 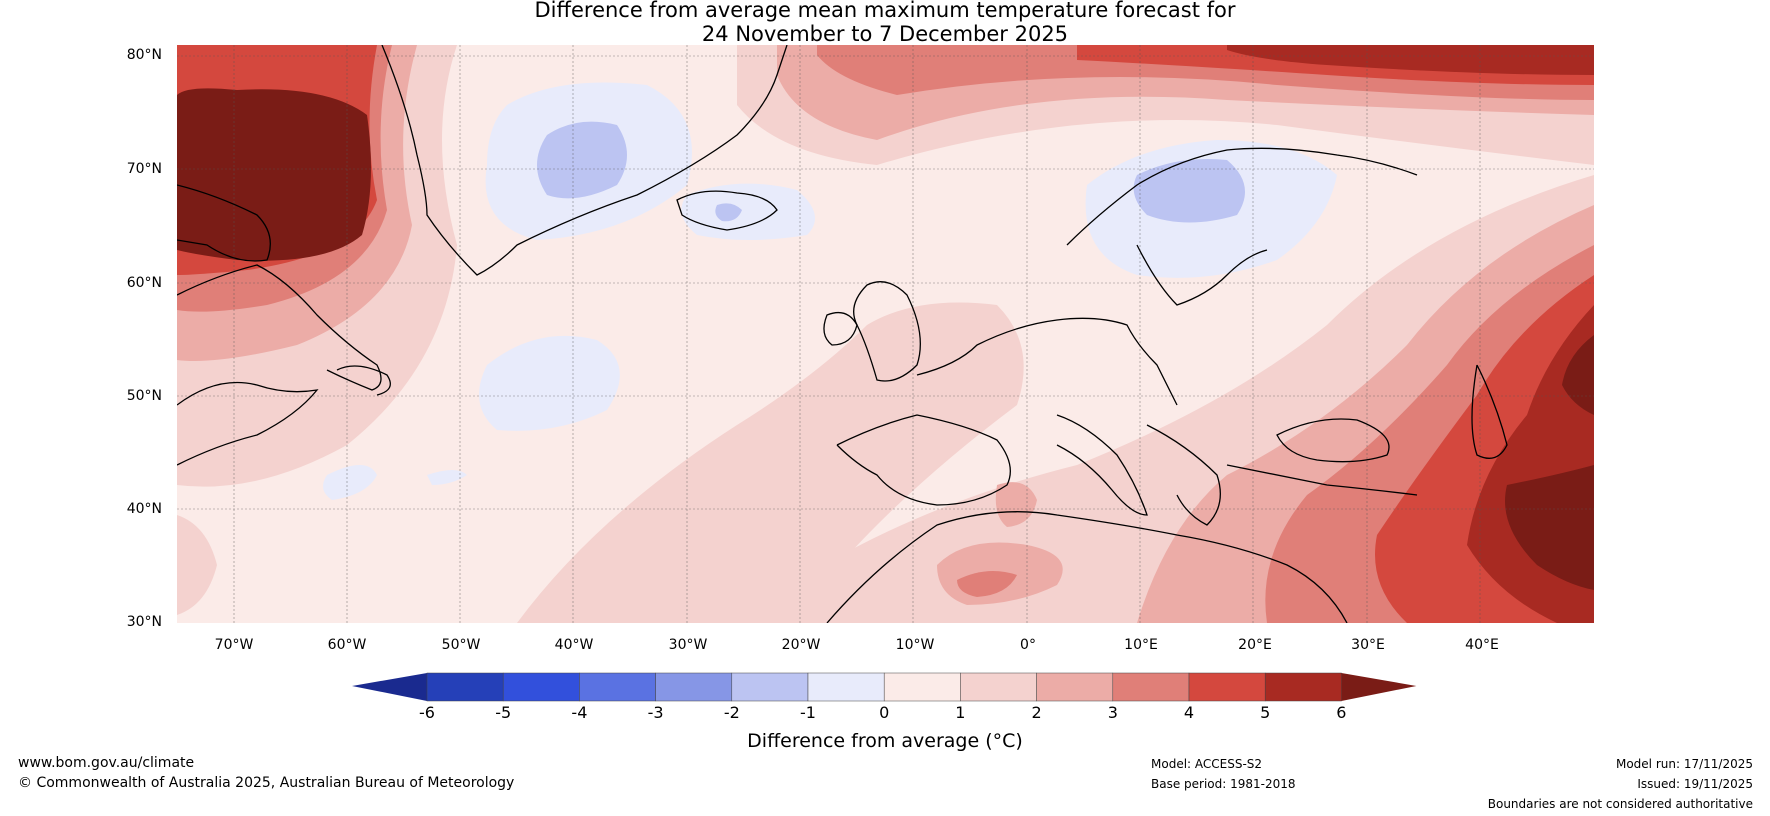 I want to click on coastline-ireland, so click(x=840, y=328).